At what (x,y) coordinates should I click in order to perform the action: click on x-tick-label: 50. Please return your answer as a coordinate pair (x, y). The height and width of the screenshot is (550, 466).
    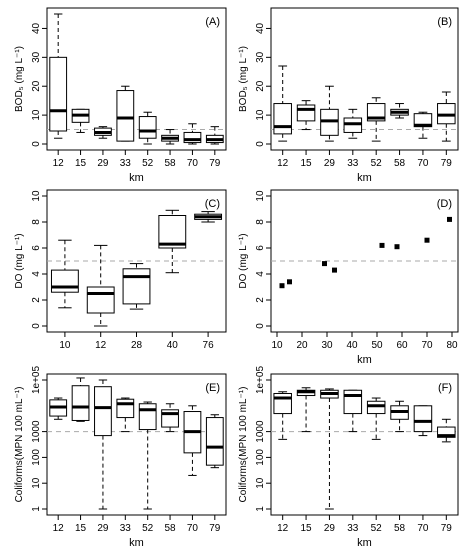
    Looking at the image, I should click on (377, 345).